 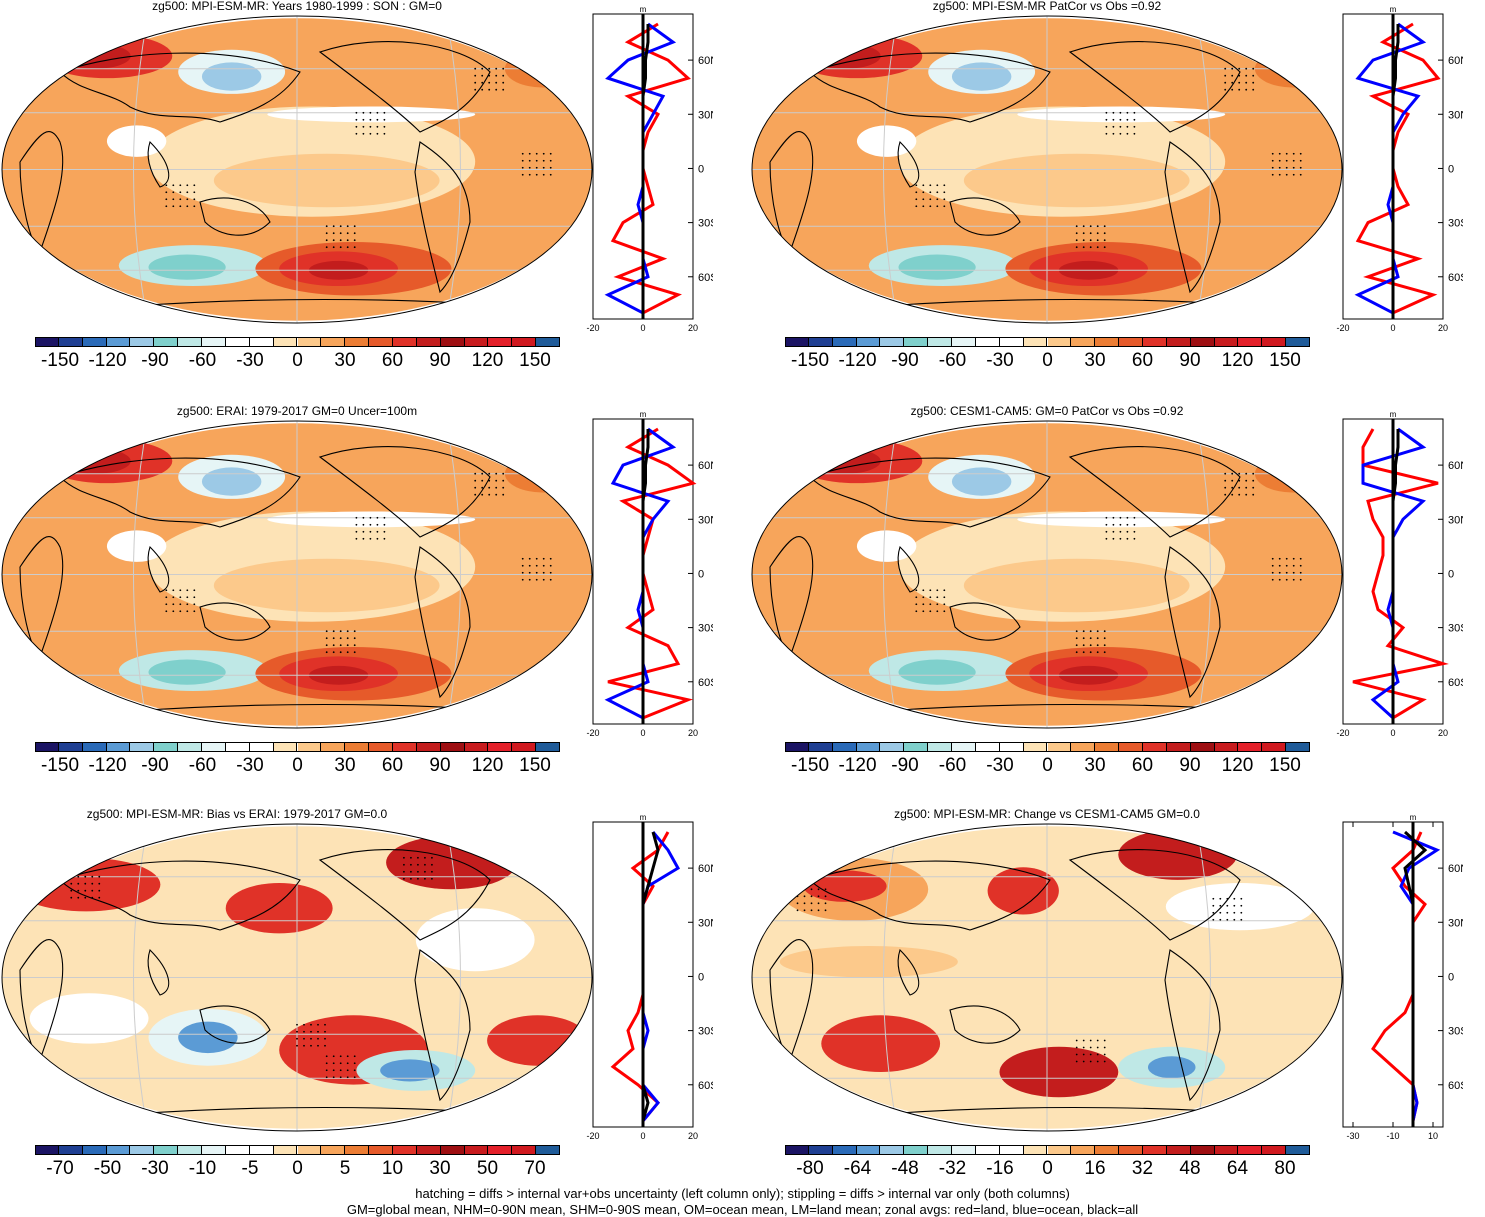 I want to click on map-outline, so click(x=297, y=169).